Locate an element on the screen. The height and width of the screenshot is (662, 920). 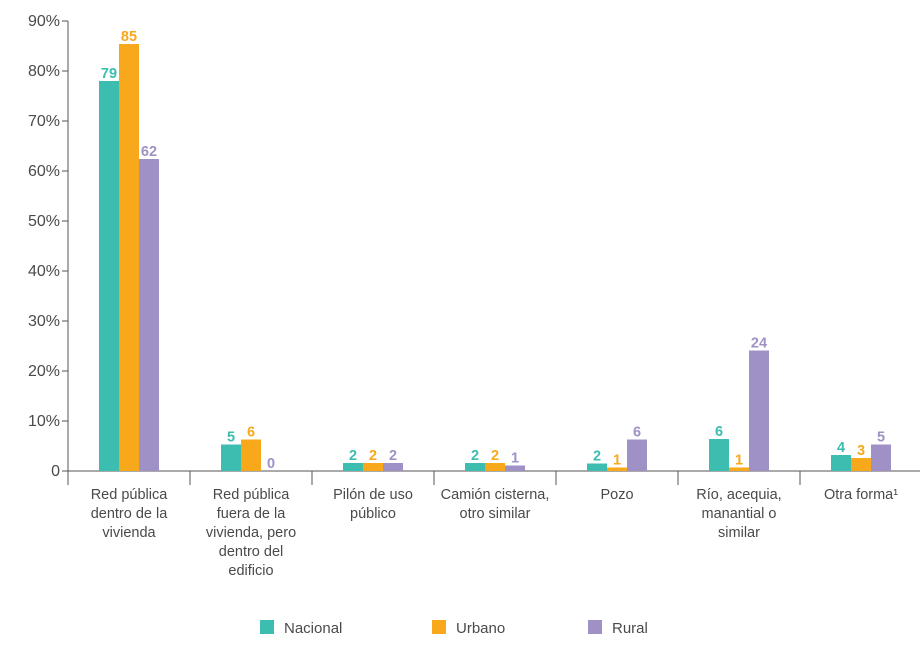
data-label: 24 is located at coordinates (759, 344).